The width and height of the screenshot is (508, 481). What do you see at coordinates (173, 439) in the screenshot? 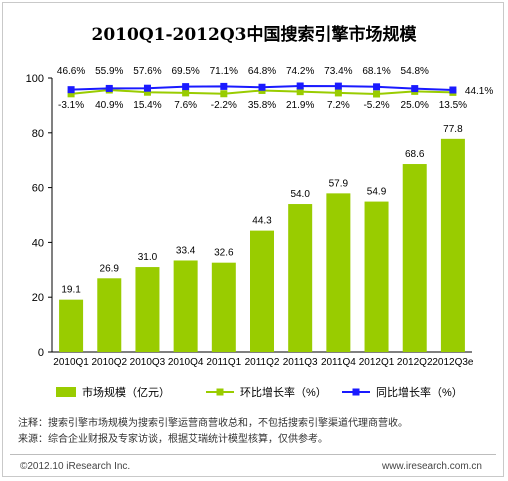
I see `source-line: 来源：综合企业财报及专家访谈，根据艾瑞统计模型核算，仅供参考。` at bounding box center [173, 439].